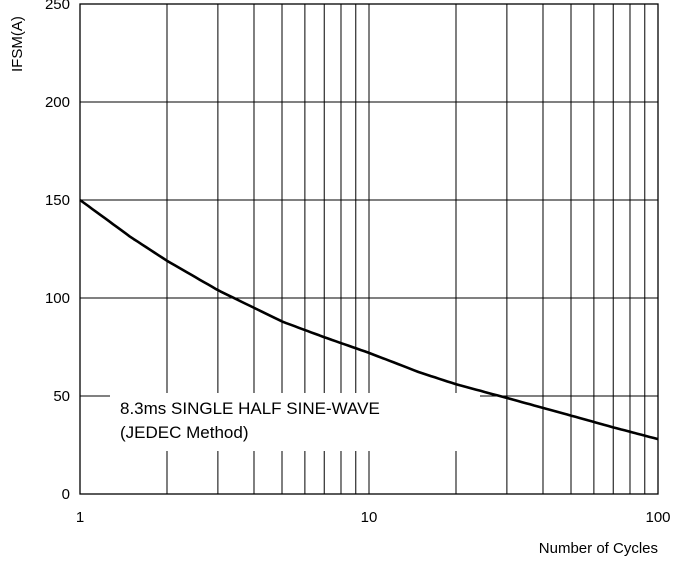 The image size is (685, 562). I want to click on x-tick-label: 100, so click(657, 517).